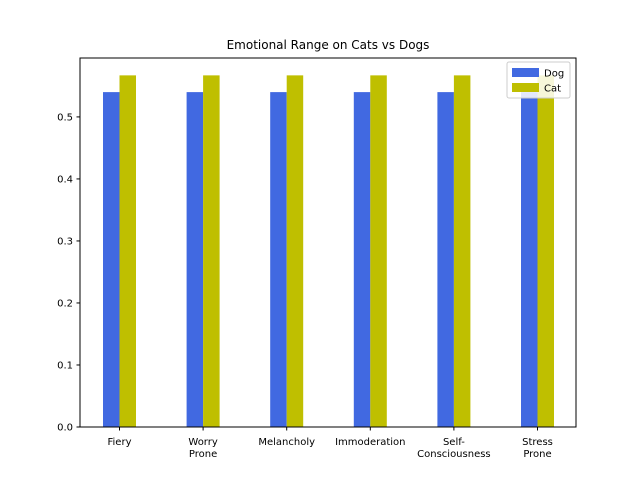 This screenshot has width=640, height=480. What do you see at coordinates (554, 74) in the screenshot?
I see `legend-label-dog: Dog` at bounding box center [554, 74].